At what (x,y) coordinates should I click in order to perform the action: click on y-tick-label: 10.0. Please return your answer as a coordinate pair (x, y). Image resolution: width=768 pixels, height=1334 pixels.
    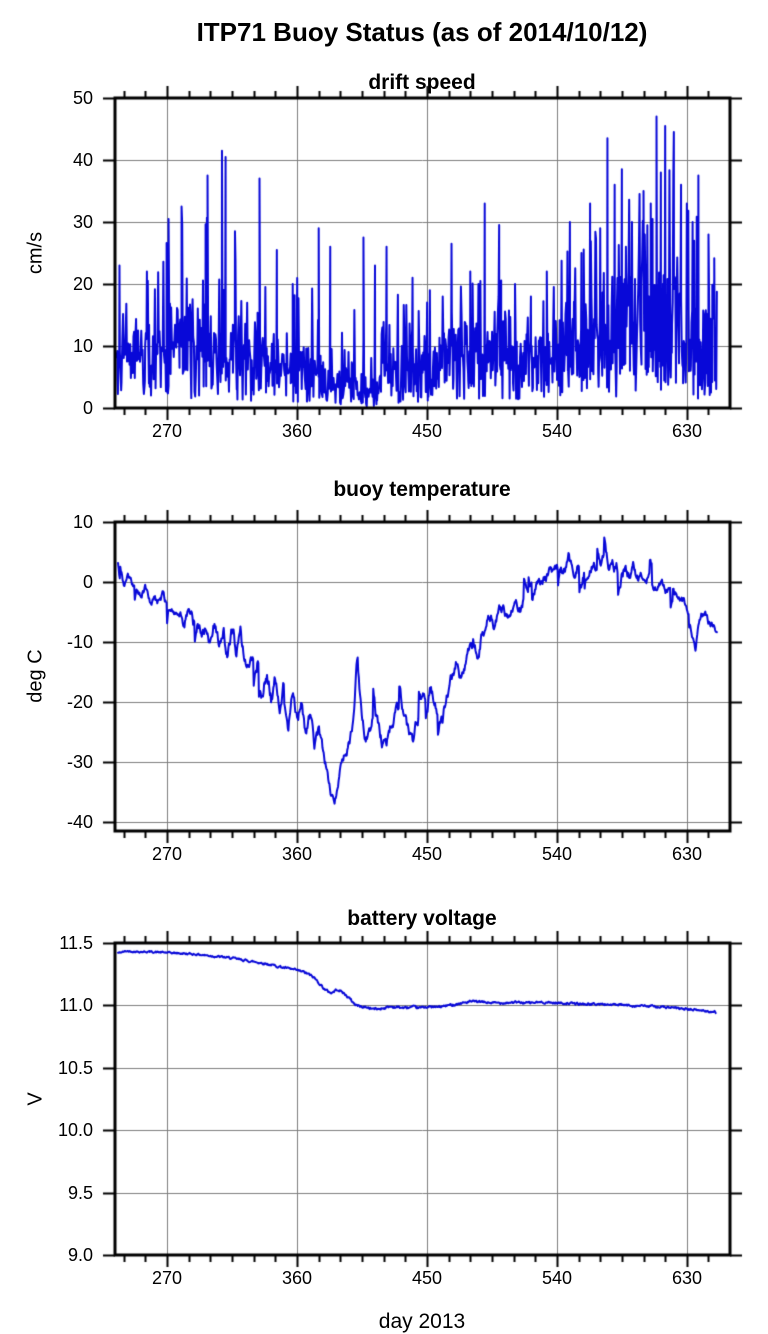
    Looking at the image, I should click on (75, 1130).